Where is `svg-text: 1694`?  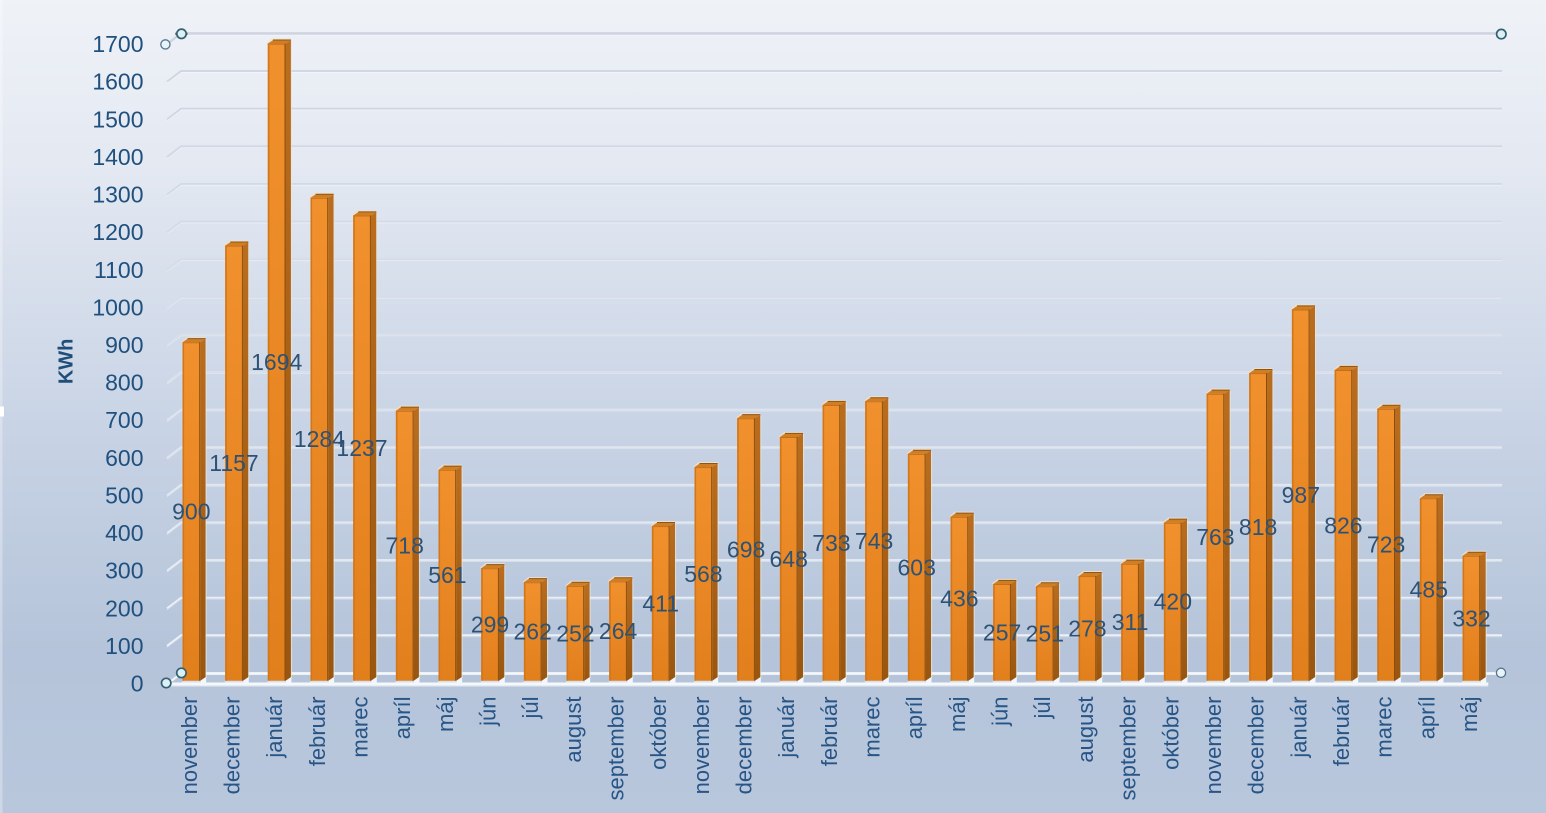
svg-text: 1694 is located at coordinates (276, 362).